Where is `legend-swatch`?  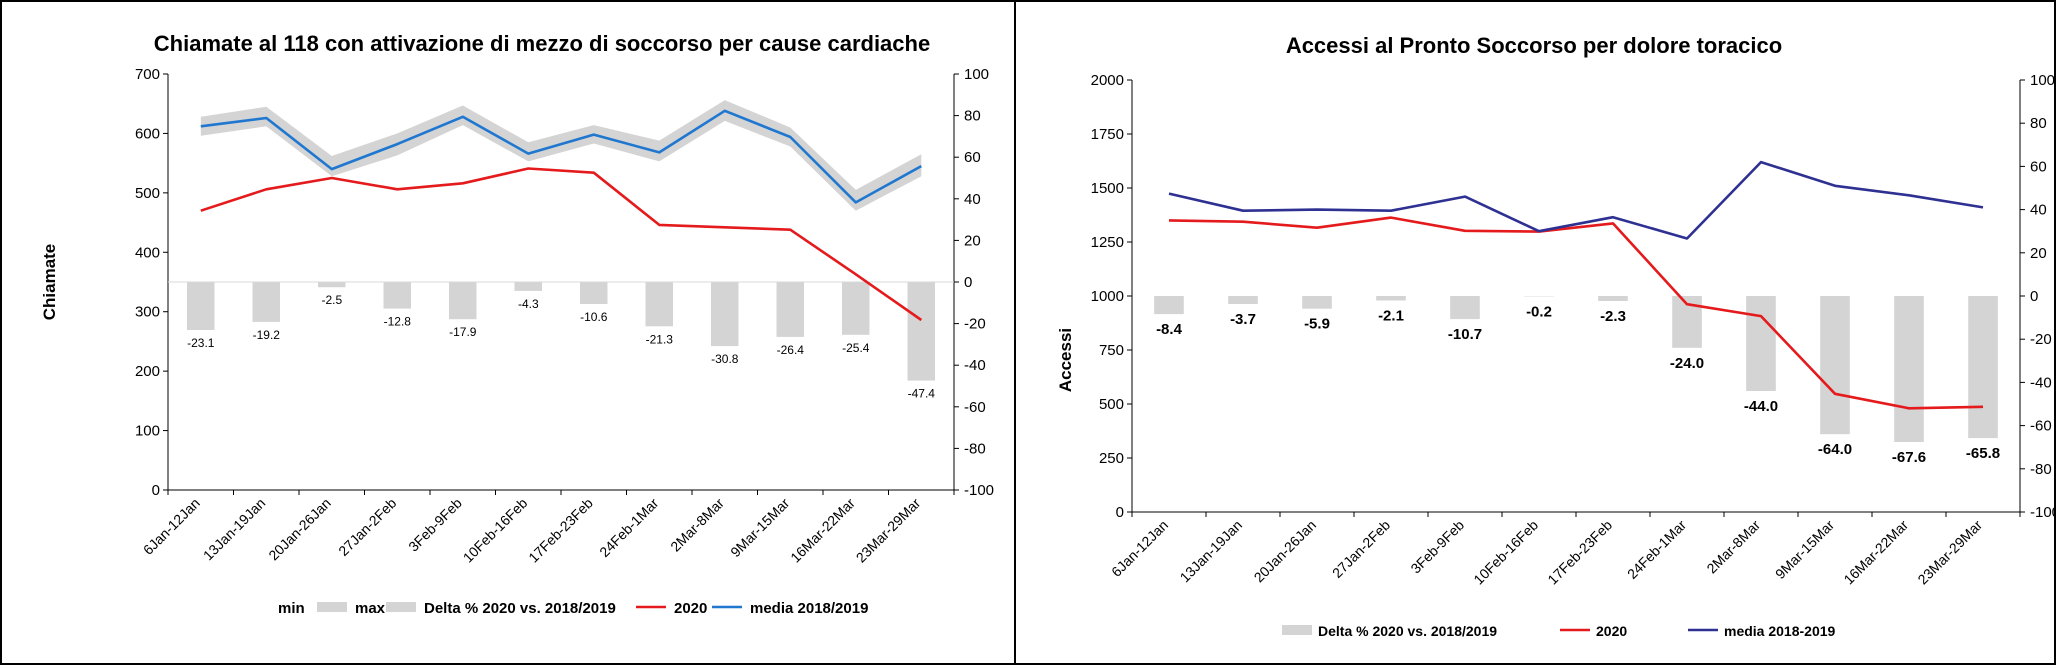
legend-swatch is located at coordinates (332, 607).